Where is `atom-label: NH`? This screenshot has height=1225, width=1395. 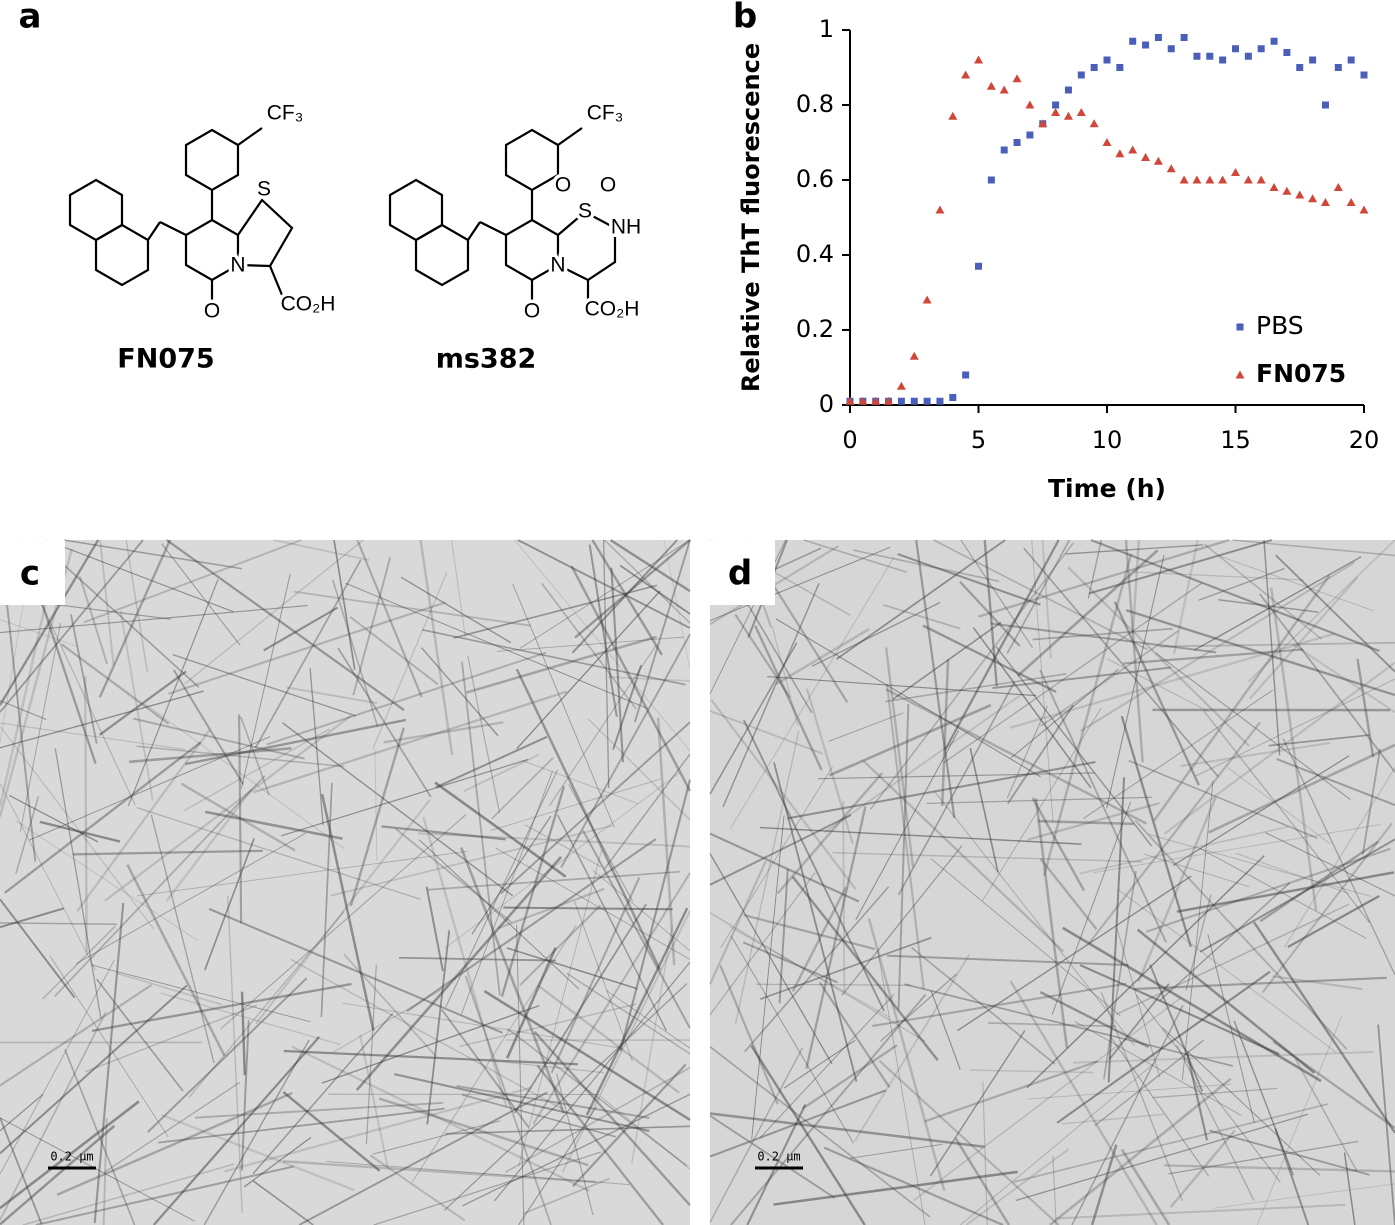 atom-label: NH is located at coordinates (626, 227).